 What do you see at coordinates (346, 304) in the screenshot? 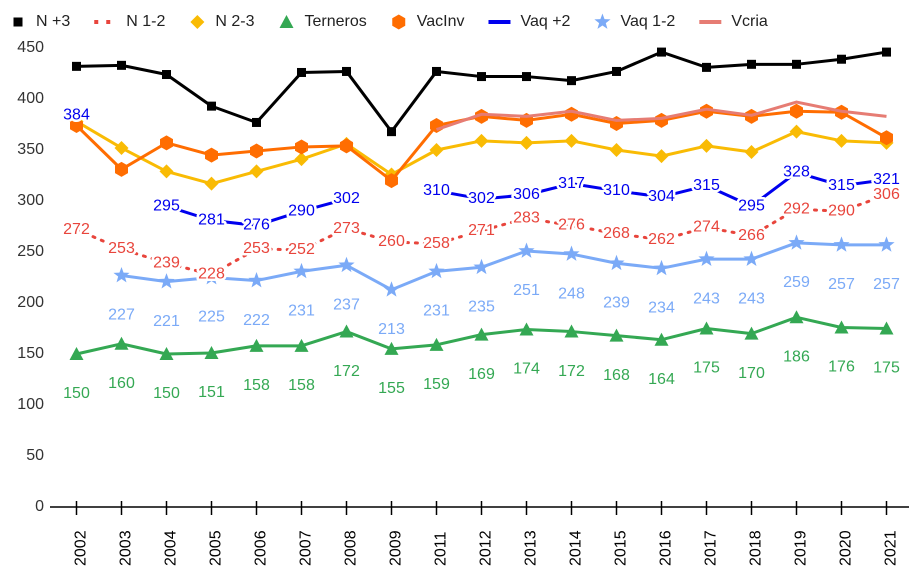
I see `data-label: 237` at bounding box center [346, 304].